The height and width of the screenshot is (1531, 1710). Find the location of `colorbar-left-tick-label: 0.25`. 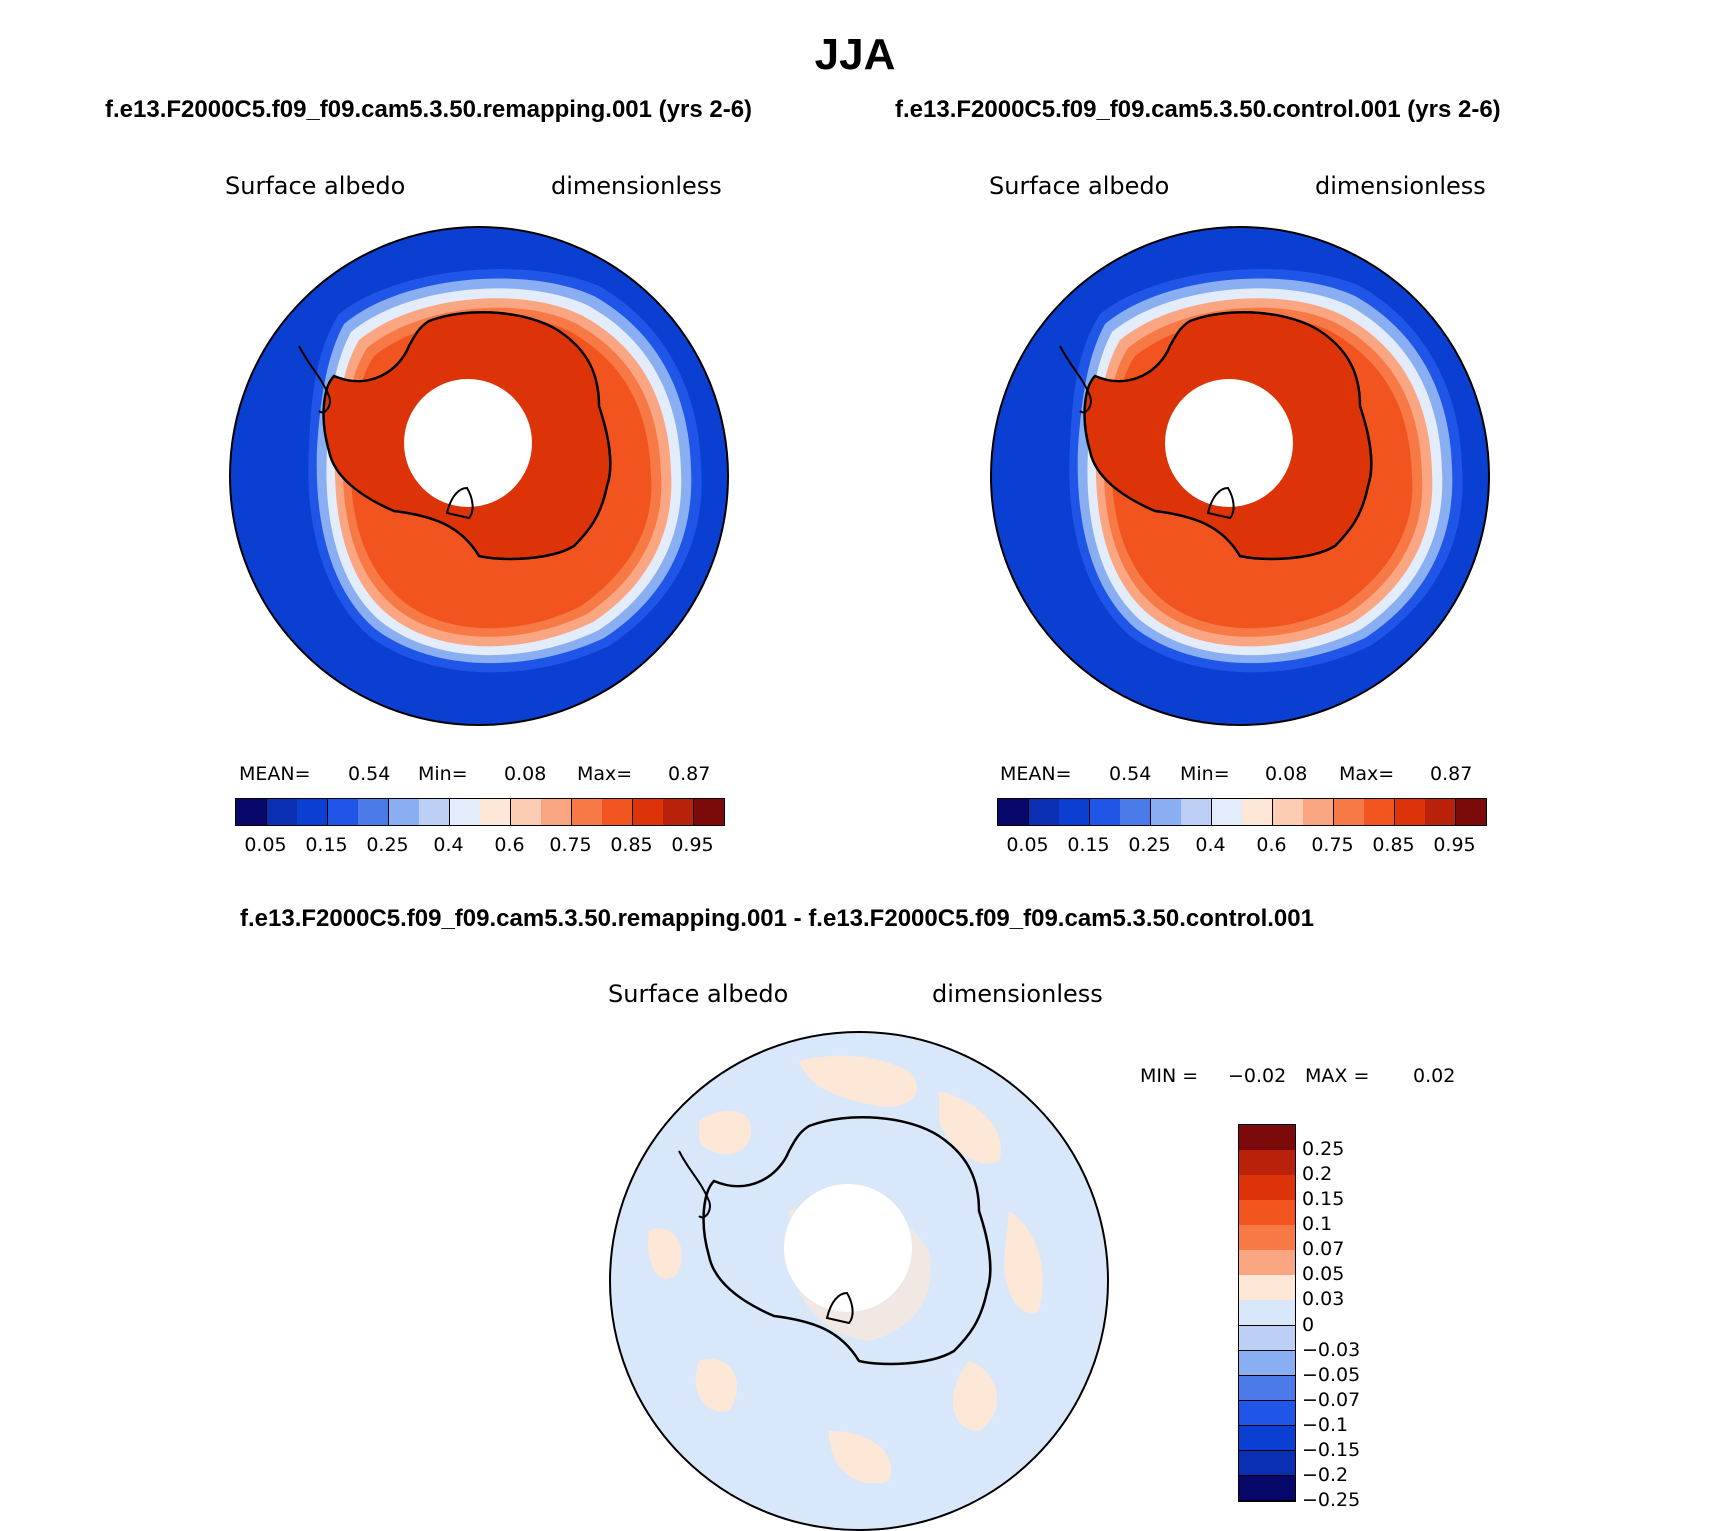

colorbar-left-tick-label: 0.25 is located at coordinates (387, 845).